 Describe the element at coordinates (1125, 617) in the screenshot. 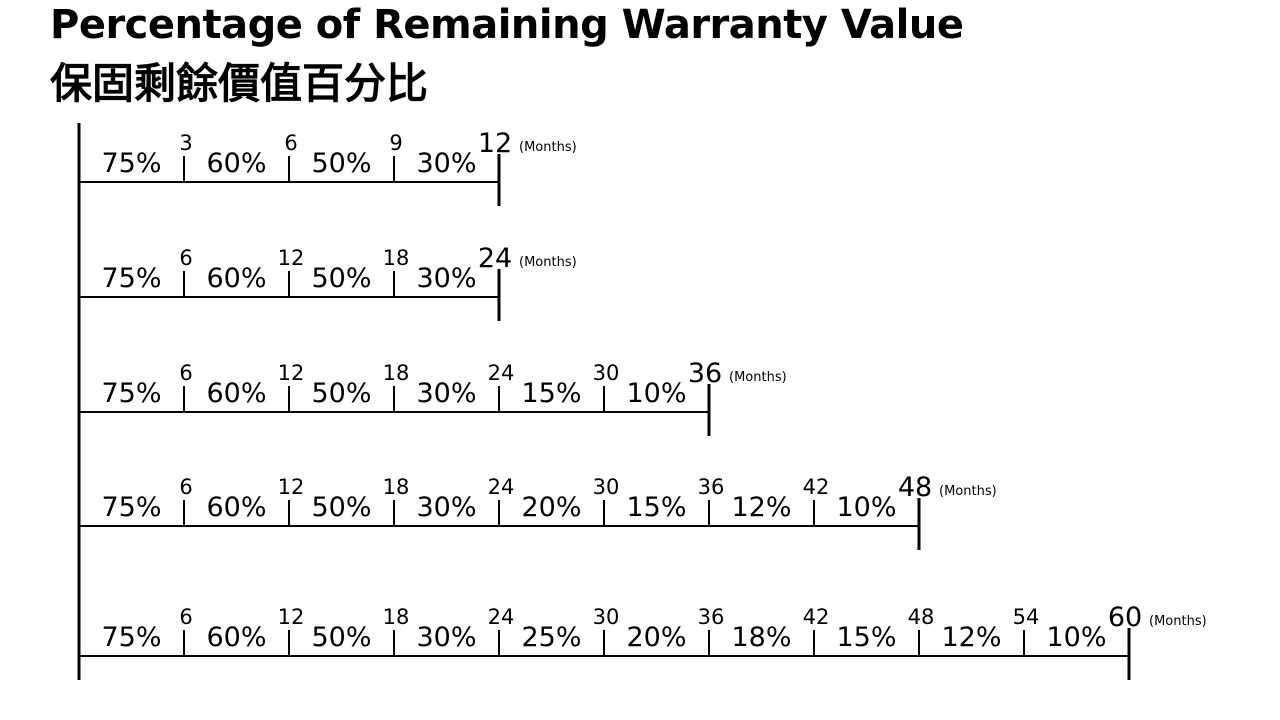

I see `end-month-label: 60` at that location.